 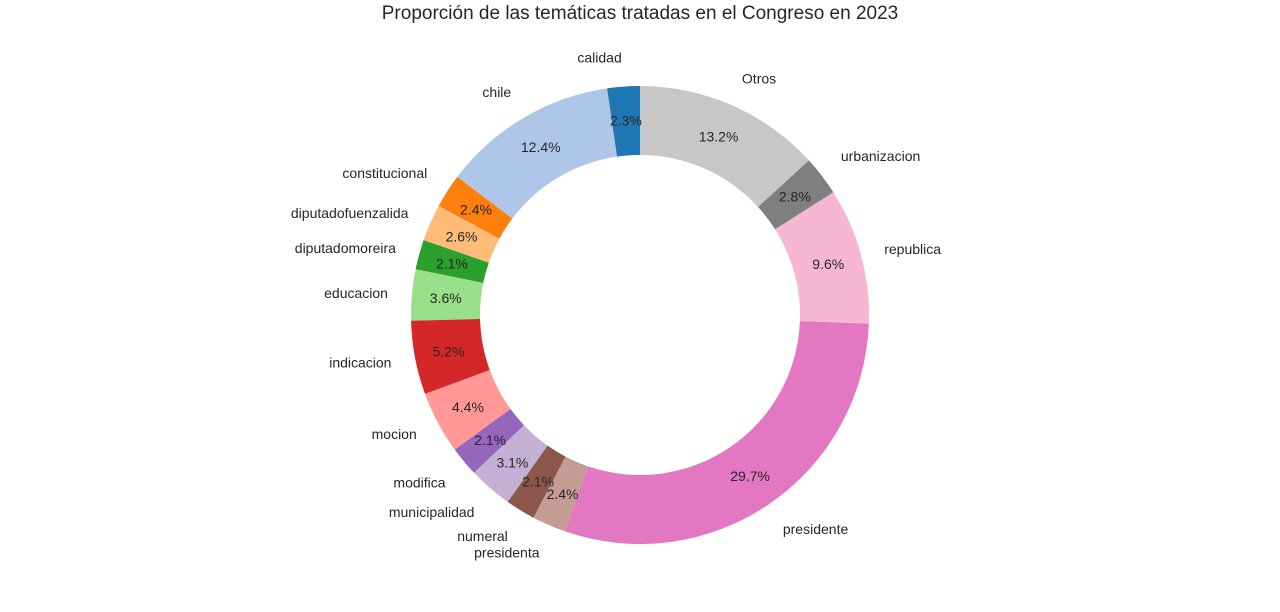 I want to click on slice-label-calidad: calidad, so click(x=599, y=58).